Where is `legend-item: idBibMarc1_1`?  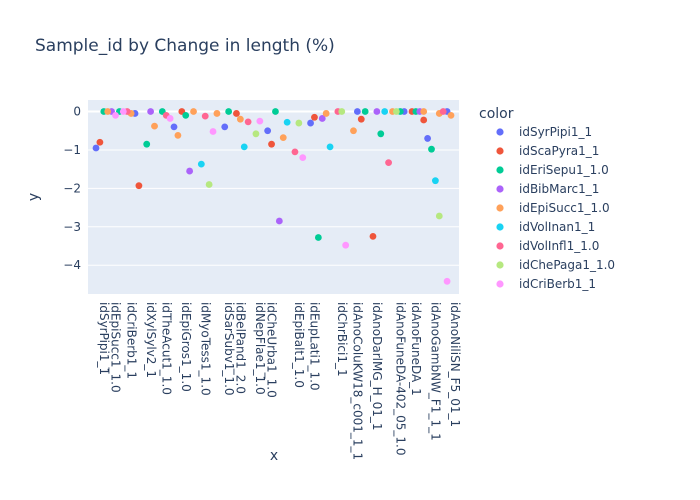 legend-item: idBibMarc1_1 is located at coordinates (547, 189).